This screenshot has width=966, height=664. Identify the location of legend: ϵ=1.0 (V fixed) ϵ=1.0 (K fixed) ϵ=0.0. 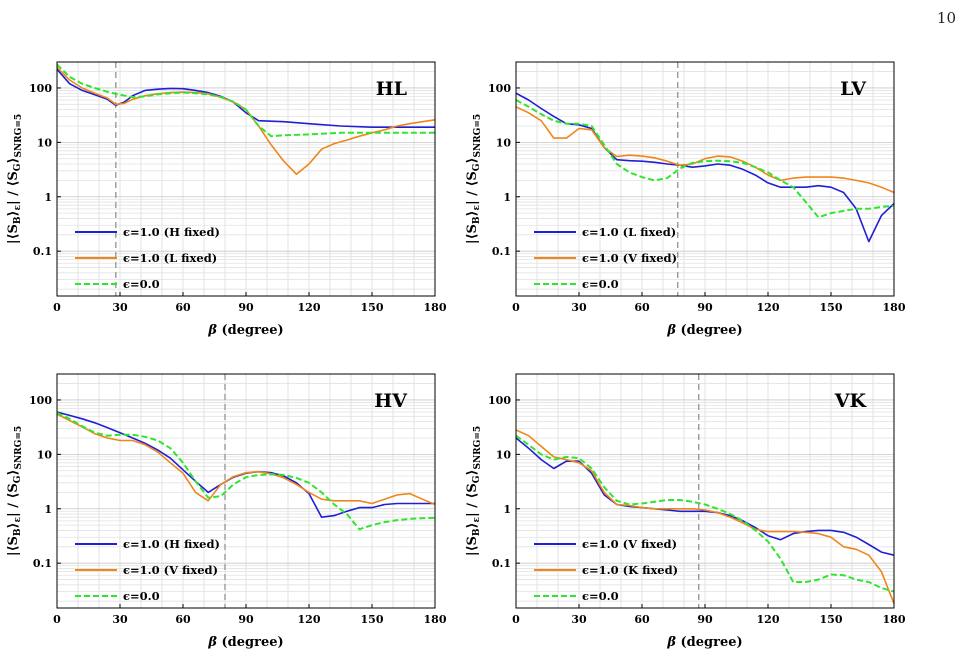
(606, 570).